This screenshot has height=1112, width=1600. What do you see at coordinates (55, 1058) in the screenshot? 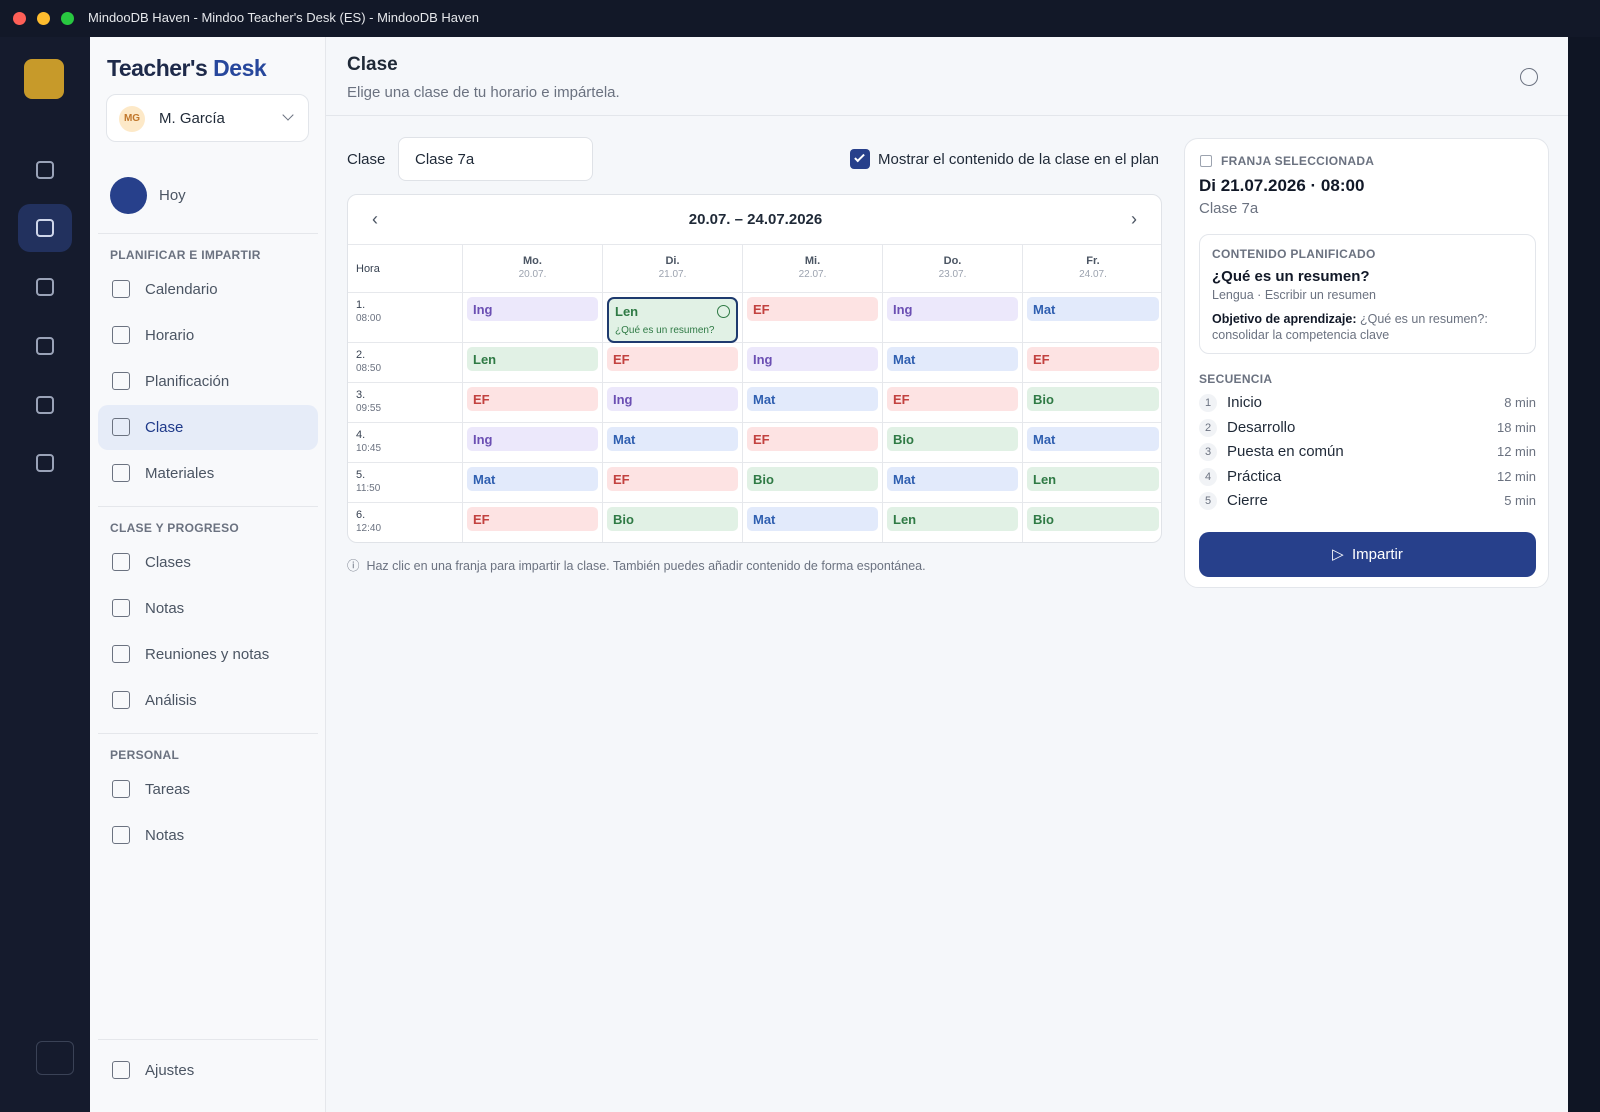
I see `rail-toggle` at bounding box center [55, 1058].